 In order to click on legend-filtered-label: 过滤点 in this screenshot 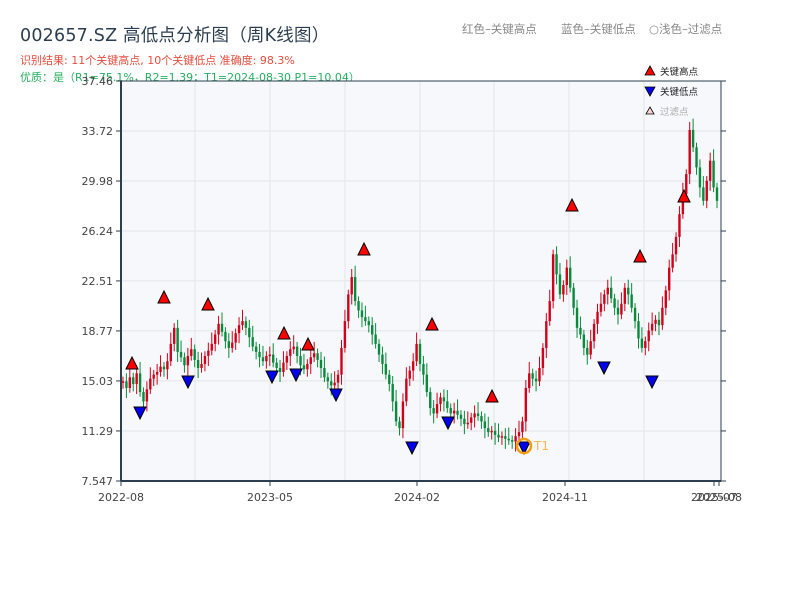, I will do `click(674, 112)`.